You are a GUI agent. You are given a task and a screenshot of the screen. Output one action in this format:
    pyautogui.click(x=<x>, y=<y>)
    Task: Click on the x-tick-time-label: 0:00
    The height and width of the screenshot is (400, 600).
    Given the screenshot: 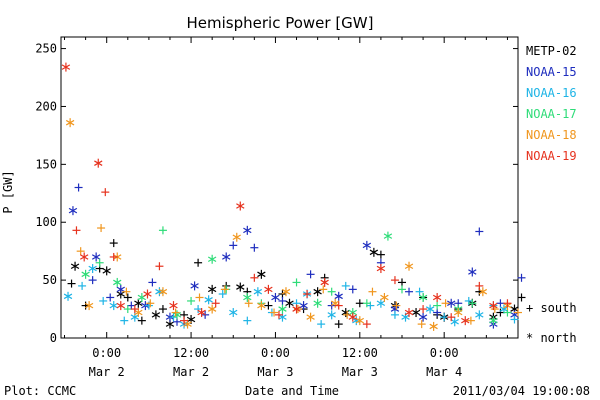 What is the action you would take?
    pyautogui.click(x=106, y=353)
    